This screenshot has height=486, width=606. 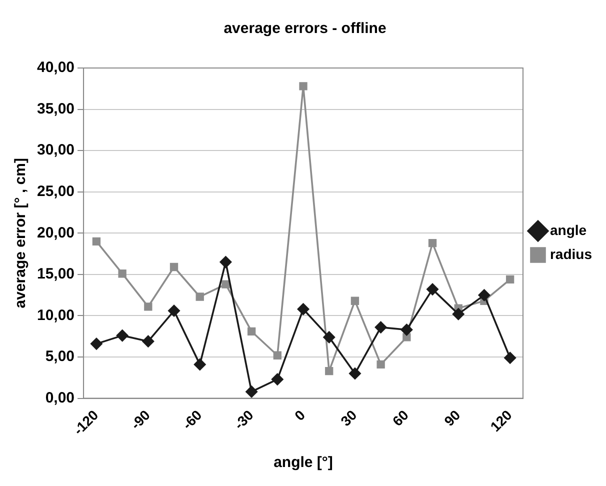 What do you see at coordinates (60, 397) in the screenshot?
I see `y-tick-label: 0,00` at bounding box center [60, 397].